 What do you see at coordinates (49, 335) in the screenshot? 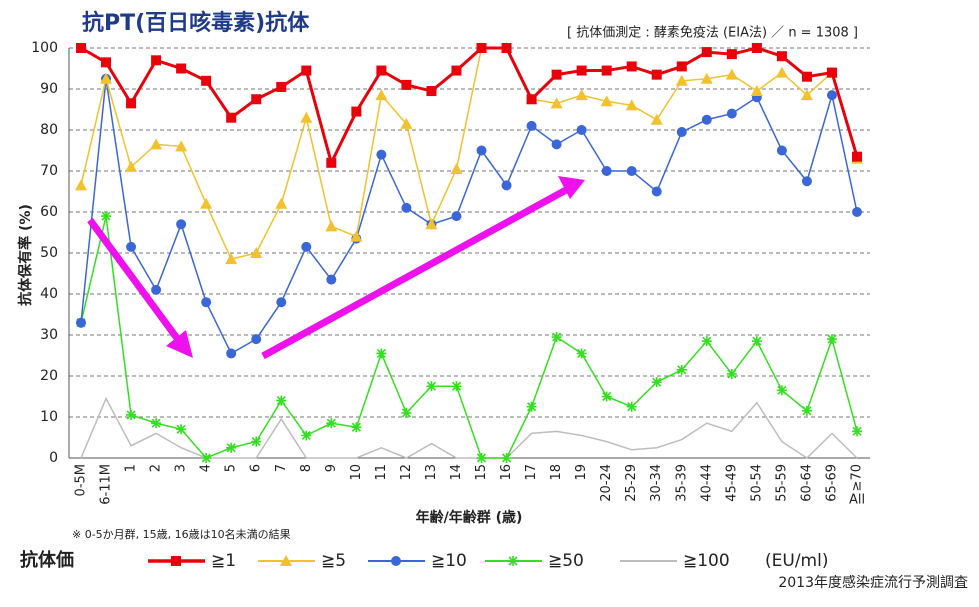
I see `y-tick-label: 30` at bounding box center [49, 335].